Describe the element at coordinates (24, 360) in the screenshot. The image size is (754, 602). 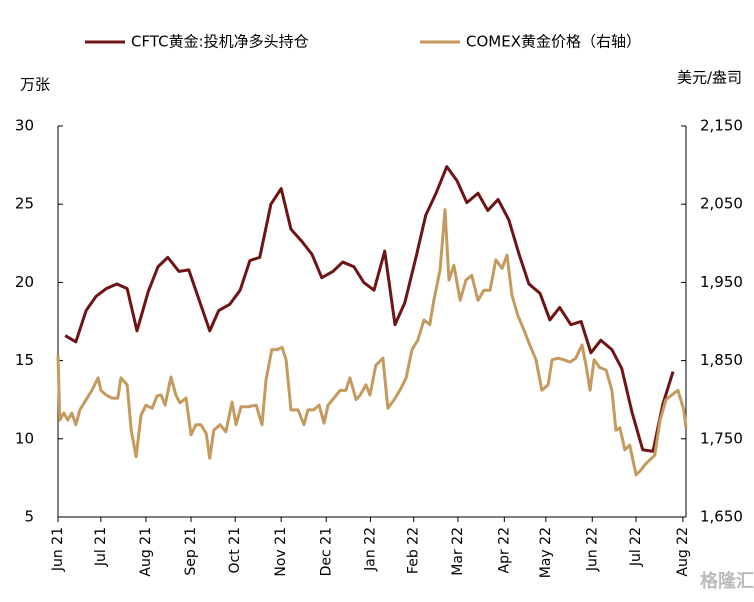
I see `y-tick-label: 15` at that location.